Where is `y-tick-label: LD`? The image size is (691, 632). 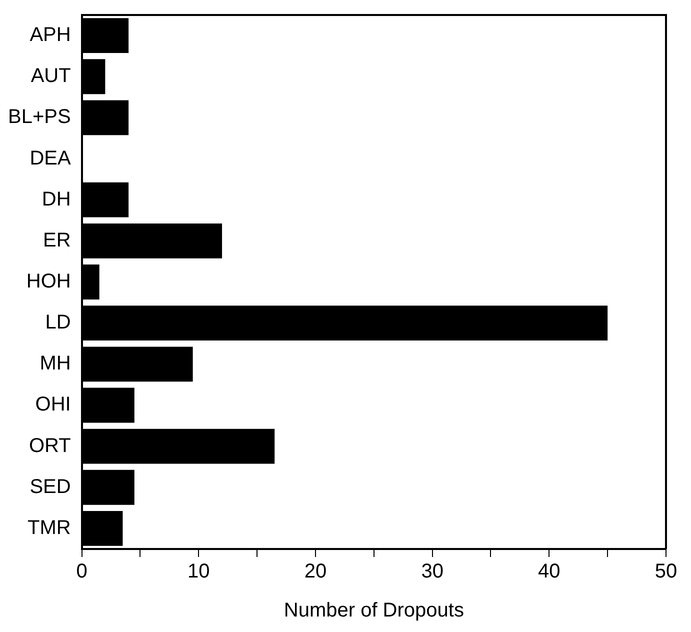
y-tick-label: LD is located at coordinates (58, 323).